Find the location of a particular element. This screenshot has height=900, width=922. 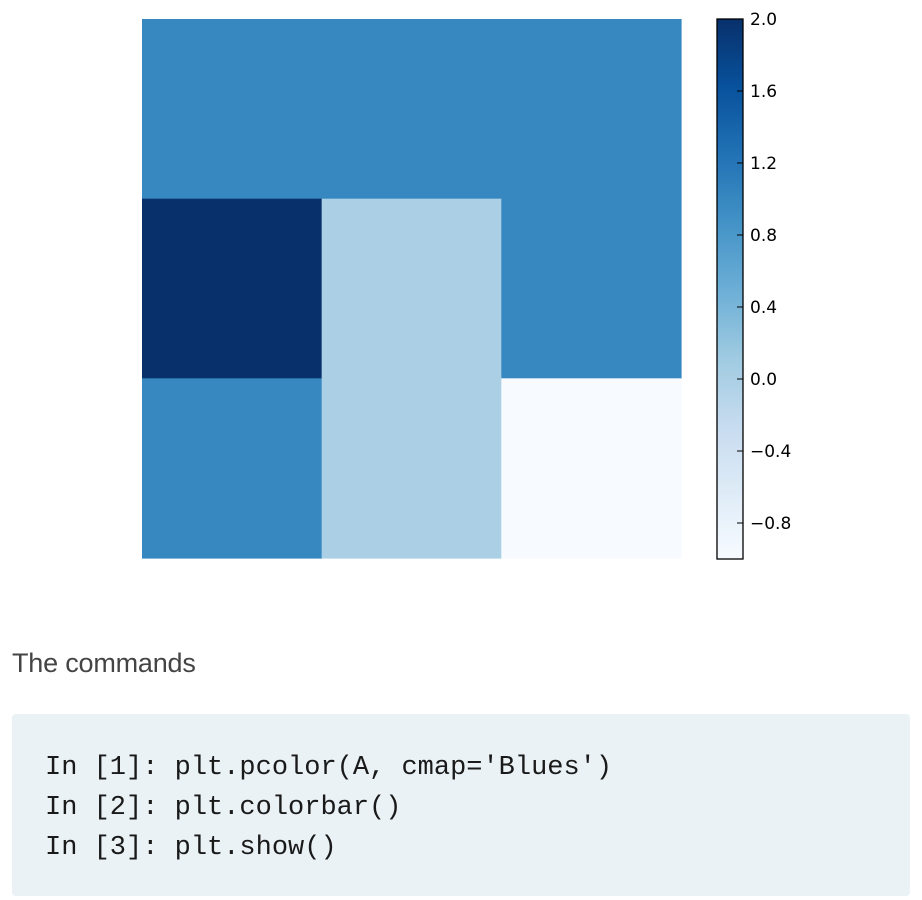

commands-caption: The commands is located at coordinates (104, 663).